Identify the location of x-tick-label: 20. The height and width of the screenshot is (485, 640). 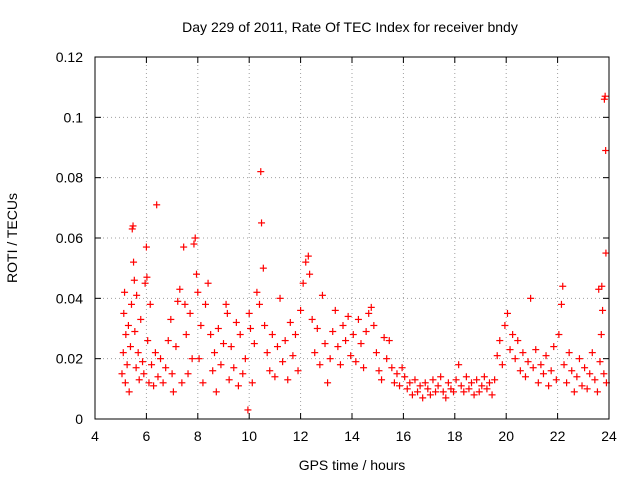
(506, 436).